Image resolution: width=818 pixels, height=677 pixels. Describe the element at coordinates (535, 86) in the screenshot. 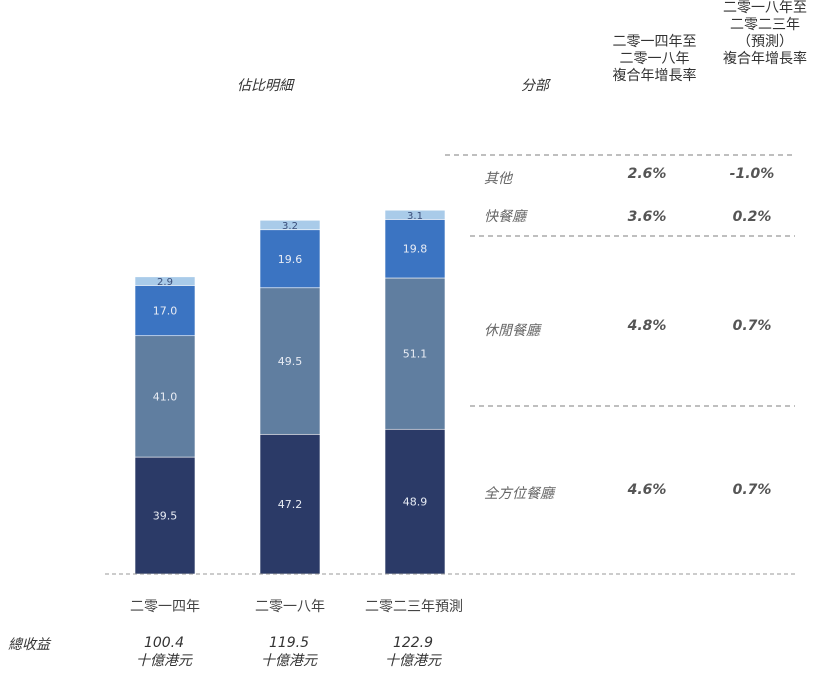

I see `segment-header: 分部` at that location.